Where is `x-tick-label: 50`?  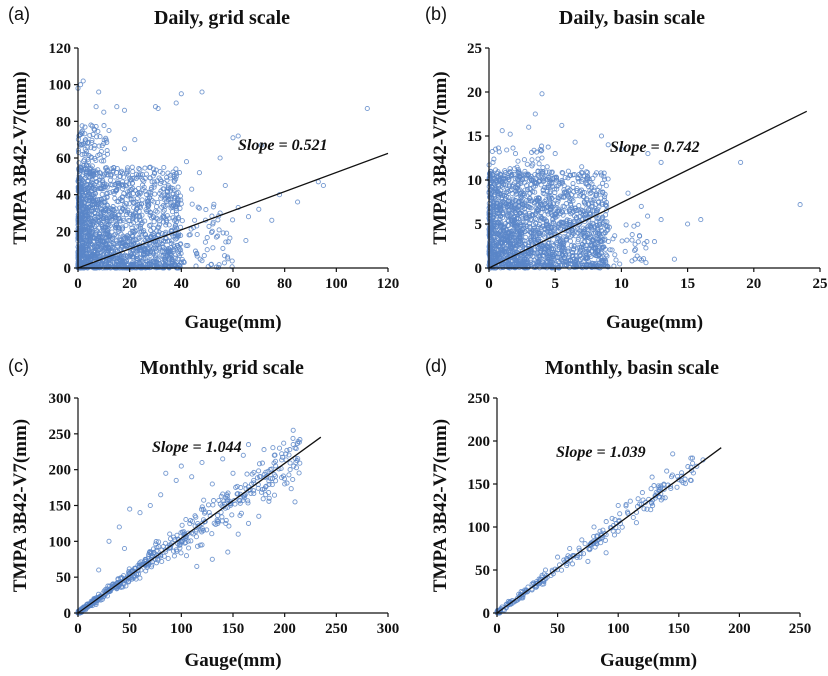 x-tick-label: 50 is located at coordinates (557, 629).